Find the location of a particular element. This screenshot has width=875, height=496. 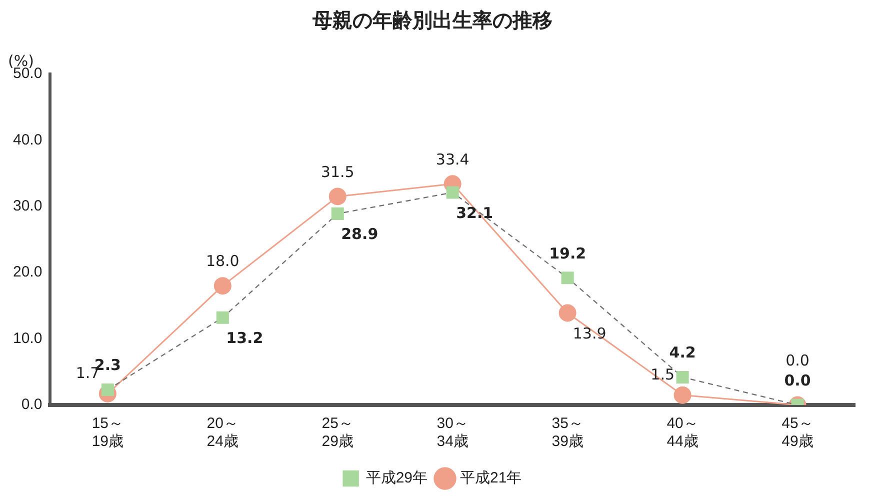

data-label: 28.9 is located at coordinates (359, 234).